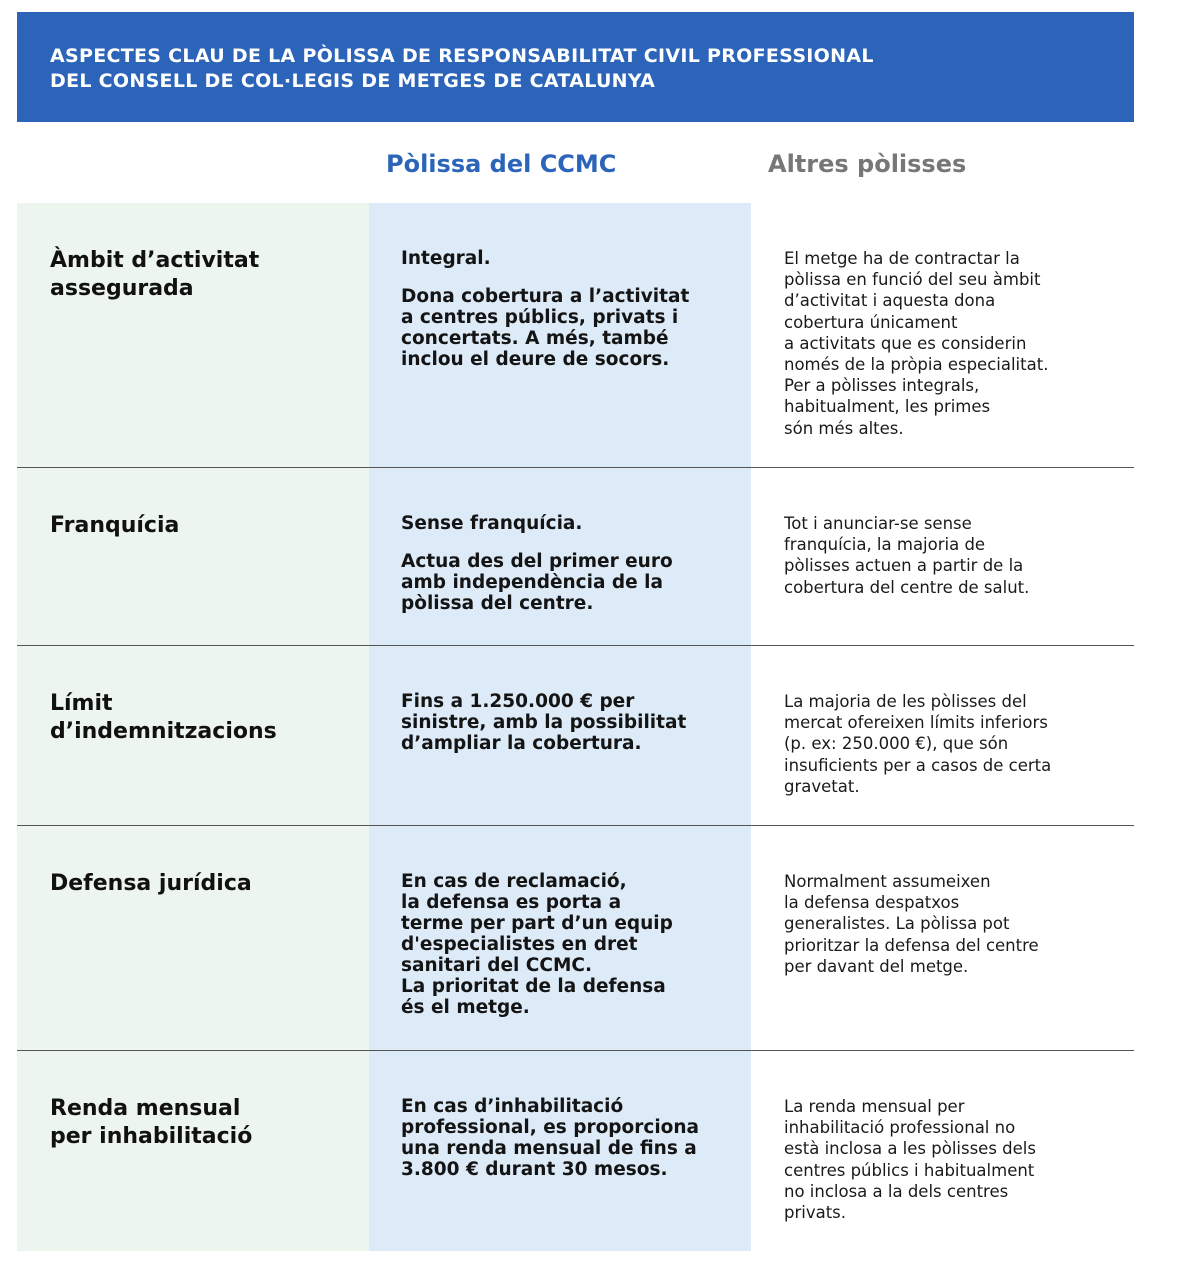  Describe the element at coordinates (912, 280) in the screenshot. I see `text-line: pòlissa en funció del seu àmbit` at that location.